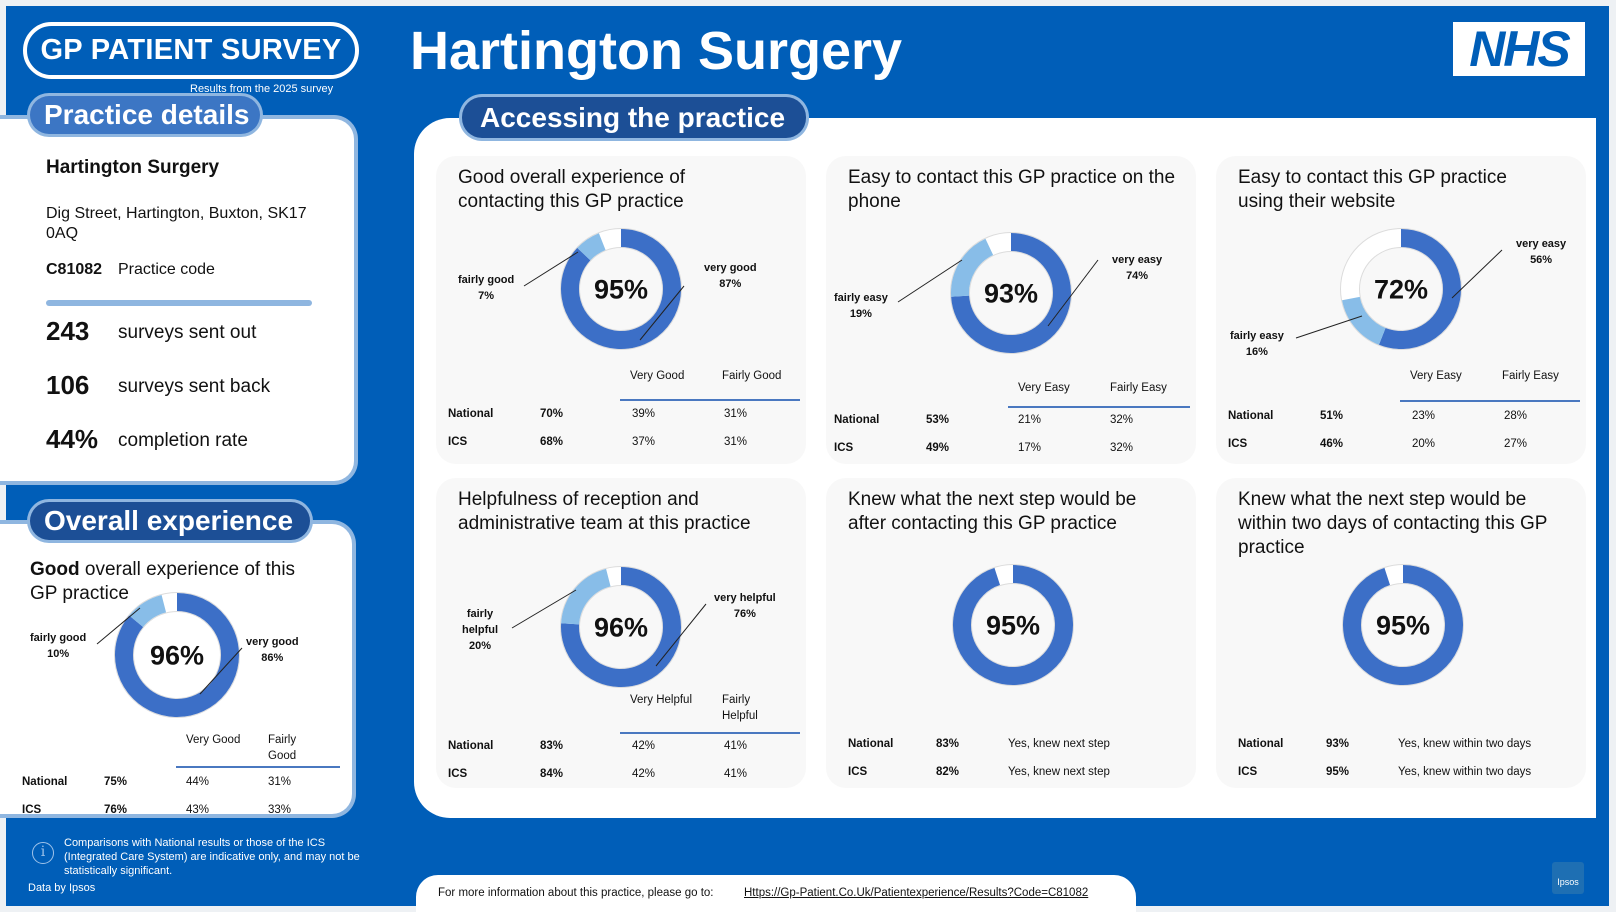  Describe the element at coordinates (1030, 448) in the screenshot. I see `card-row-ics-c1: 17%` at that location.